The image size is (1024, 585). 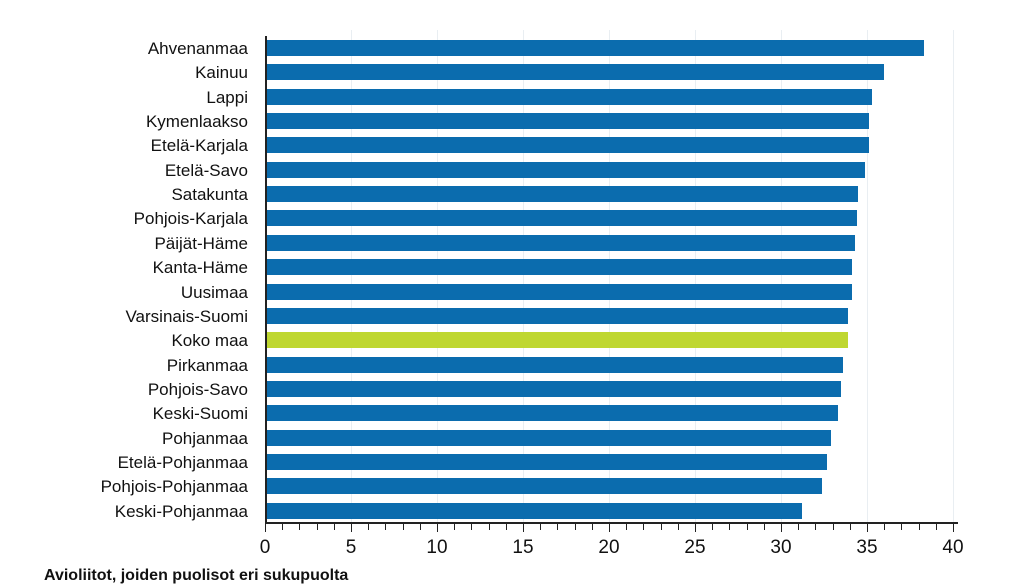 What do you see at coordinates (867, 547) in the screenshot?
I see `x-tick-label: 35` at bounding box center [867, 547].